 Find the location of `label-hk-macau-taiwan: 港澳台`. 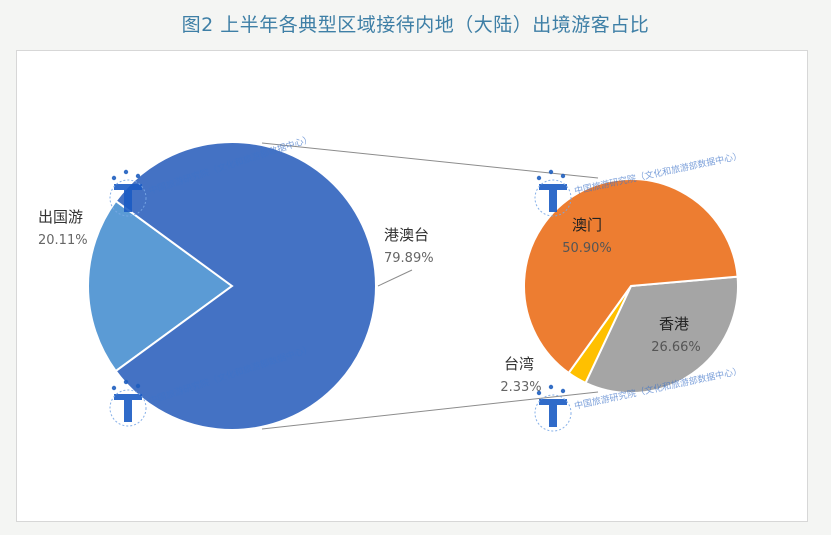

label-hk-macau-taiwan: 港澳台 is located at coordinates (406, 235).